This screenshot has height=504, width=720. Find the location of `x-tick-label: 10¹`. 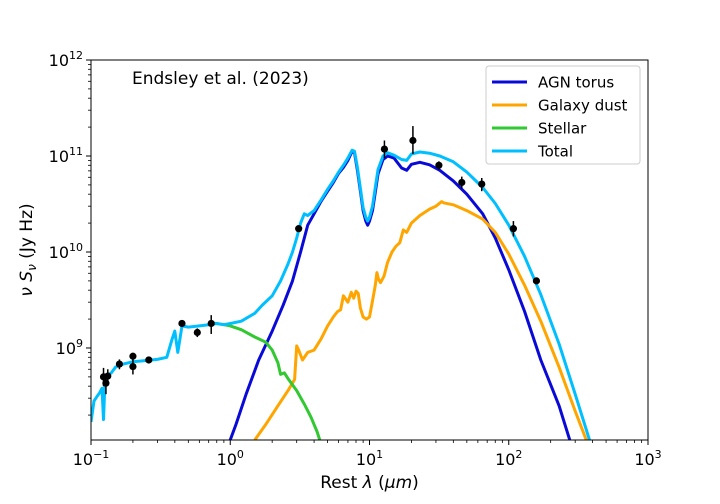

x-tick-label: 10¹ is located at coordinates (369, 458).